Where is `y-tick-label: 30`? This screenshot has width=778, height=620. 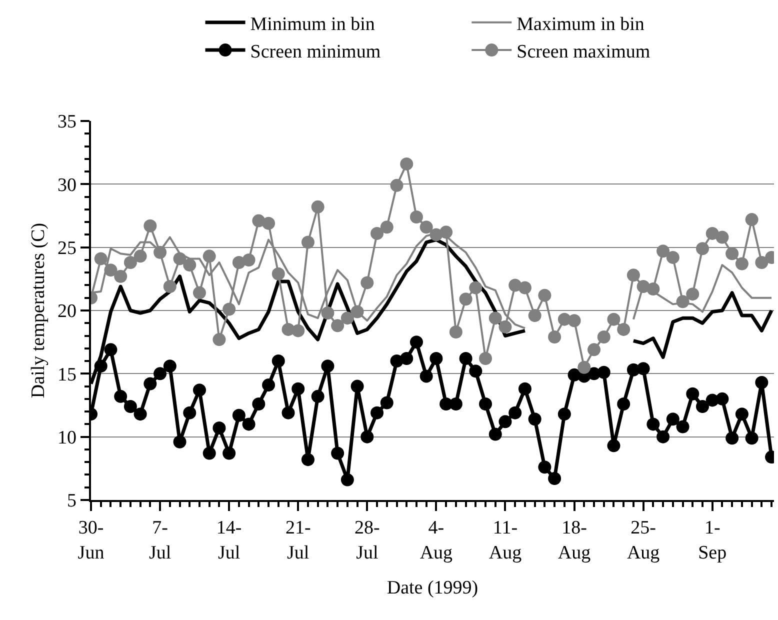
y-tick-label: 30 is located at coordinates (66, 185).